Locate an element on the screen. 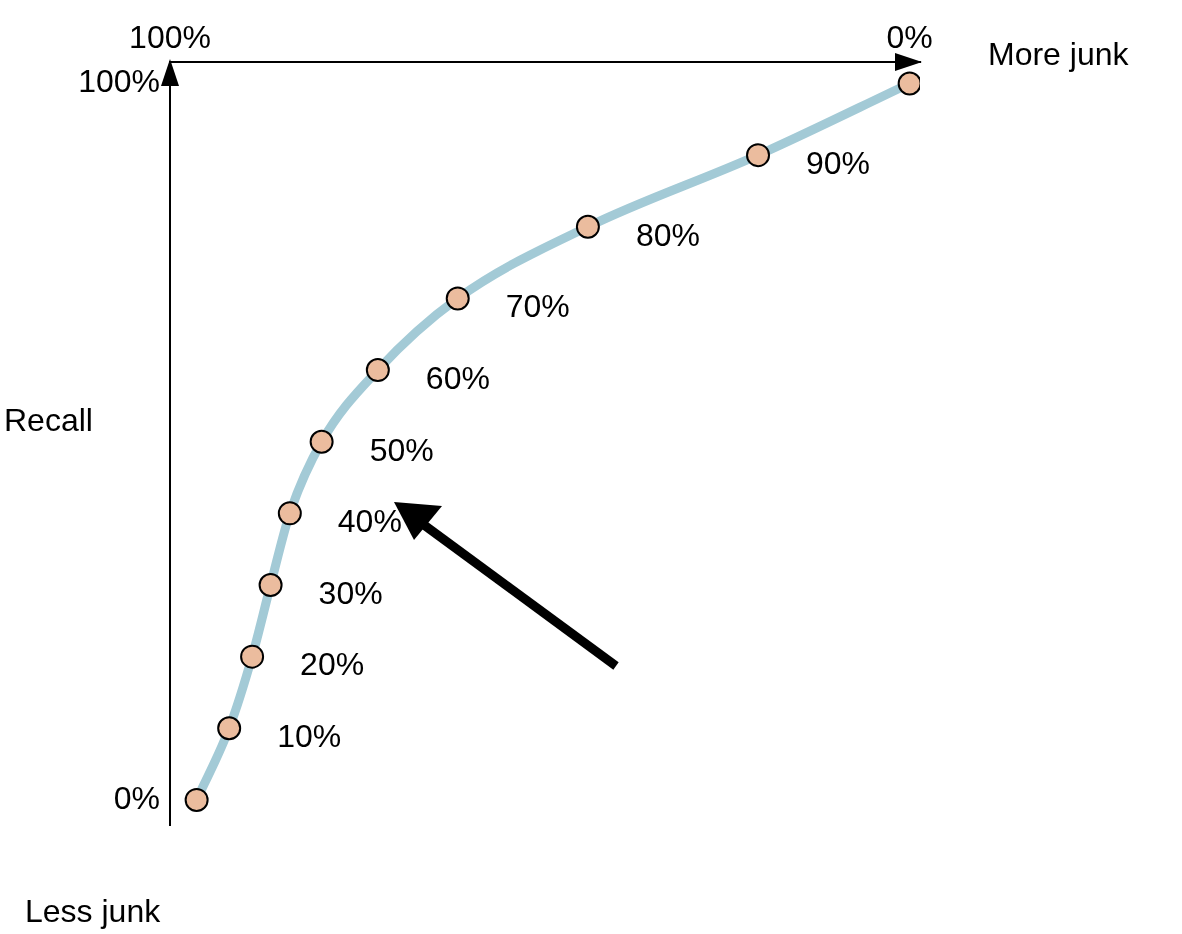 This screenshot has height=934, width=1182. data-label: 10% is located at coordinates (309, 736).